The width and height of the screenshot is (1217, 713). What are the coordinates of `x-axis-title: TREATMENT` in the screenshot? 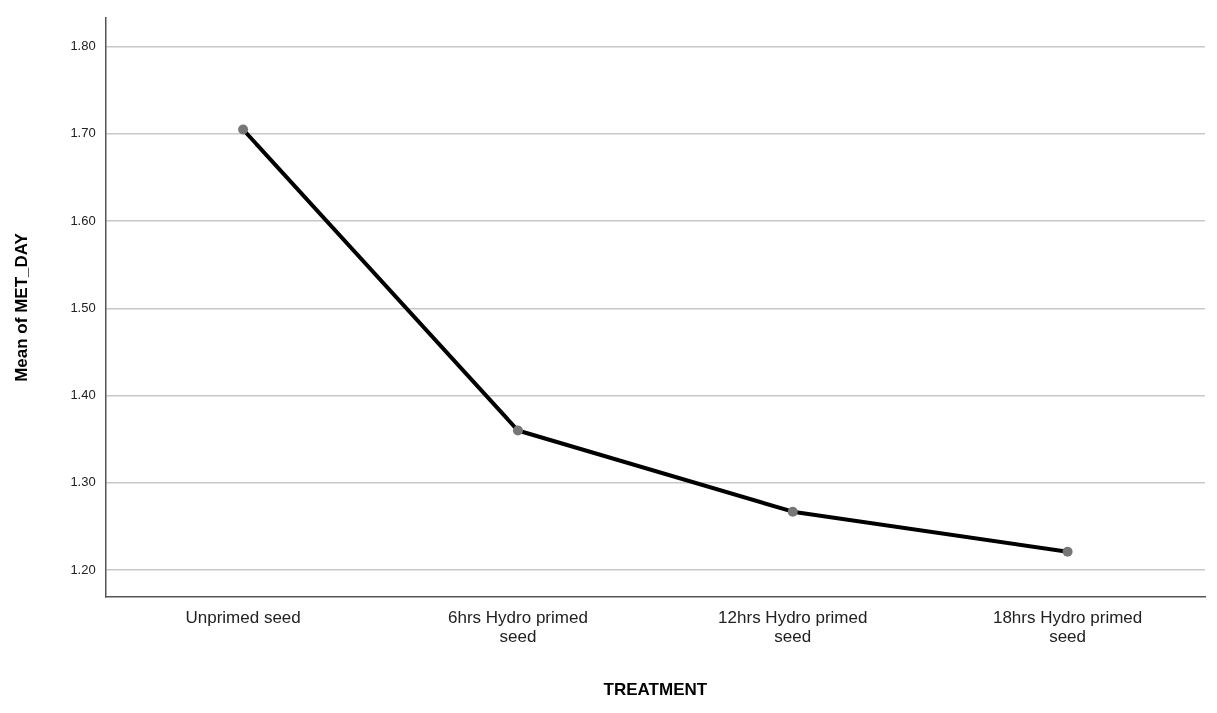 It's located at (655, 690).